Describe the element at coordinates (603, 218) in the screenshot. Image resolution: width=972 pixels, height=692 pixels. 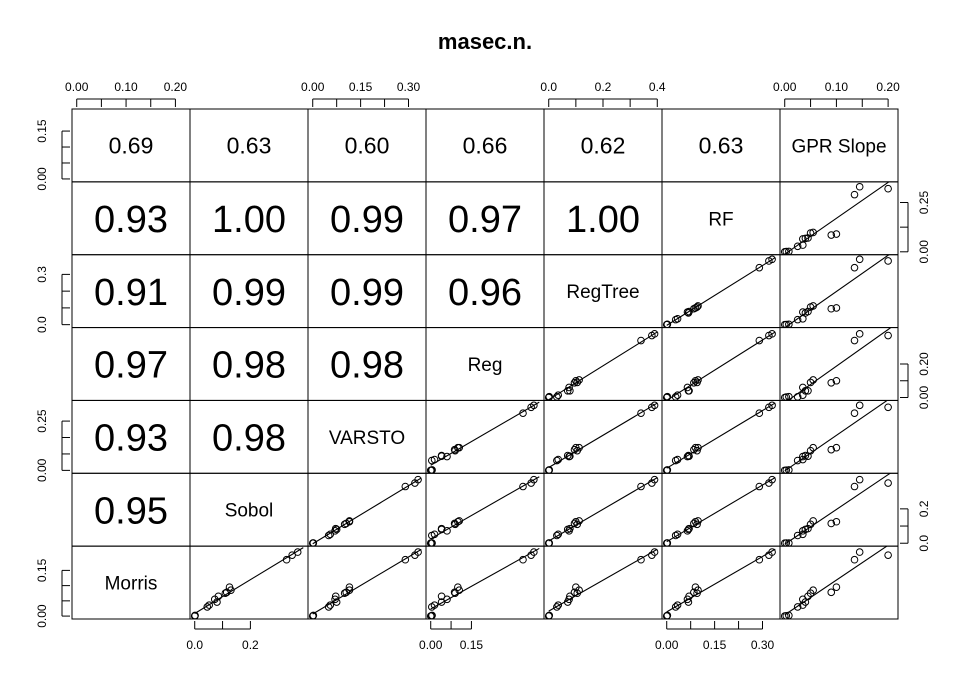
I see `panel-rf-vs-regtree: 1.00` at that location.